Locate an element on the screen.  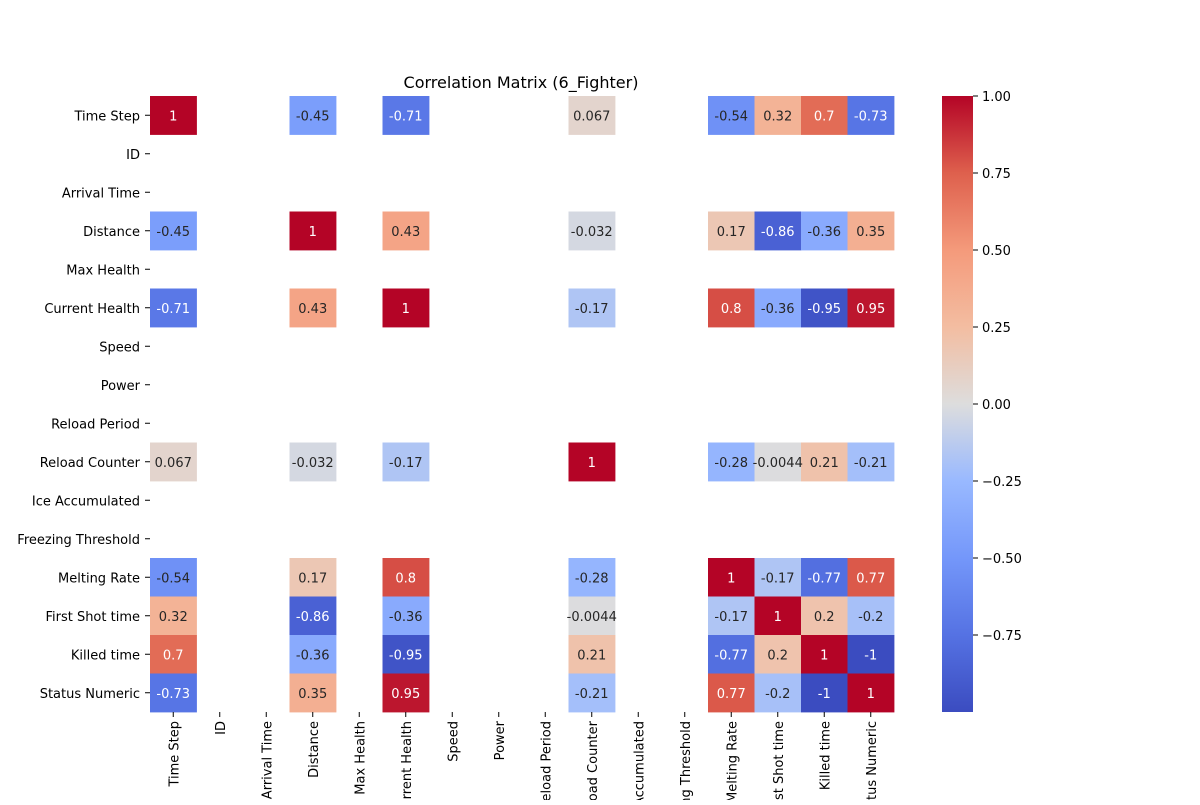
cell-value-label: 0.8 is located at coordinates (405, 578).